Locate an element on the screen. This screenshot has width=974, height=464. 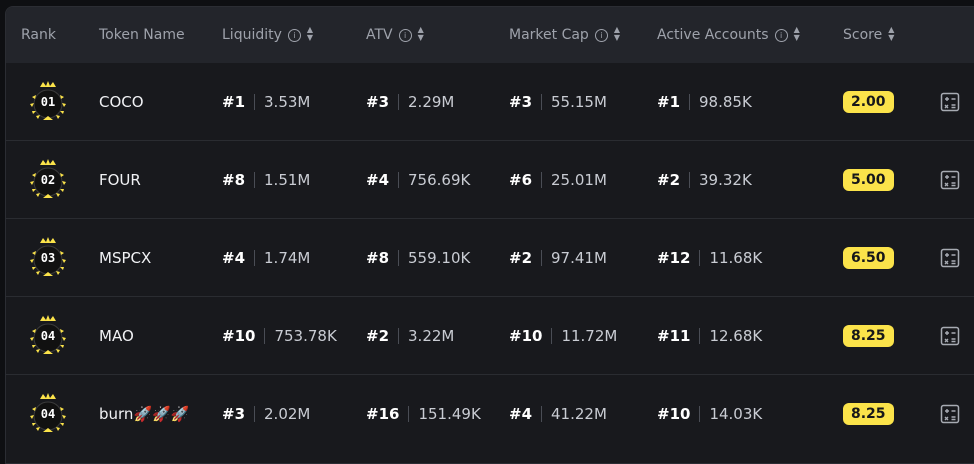
market-cap-rank: #2 is located at coordinates (521, 257).